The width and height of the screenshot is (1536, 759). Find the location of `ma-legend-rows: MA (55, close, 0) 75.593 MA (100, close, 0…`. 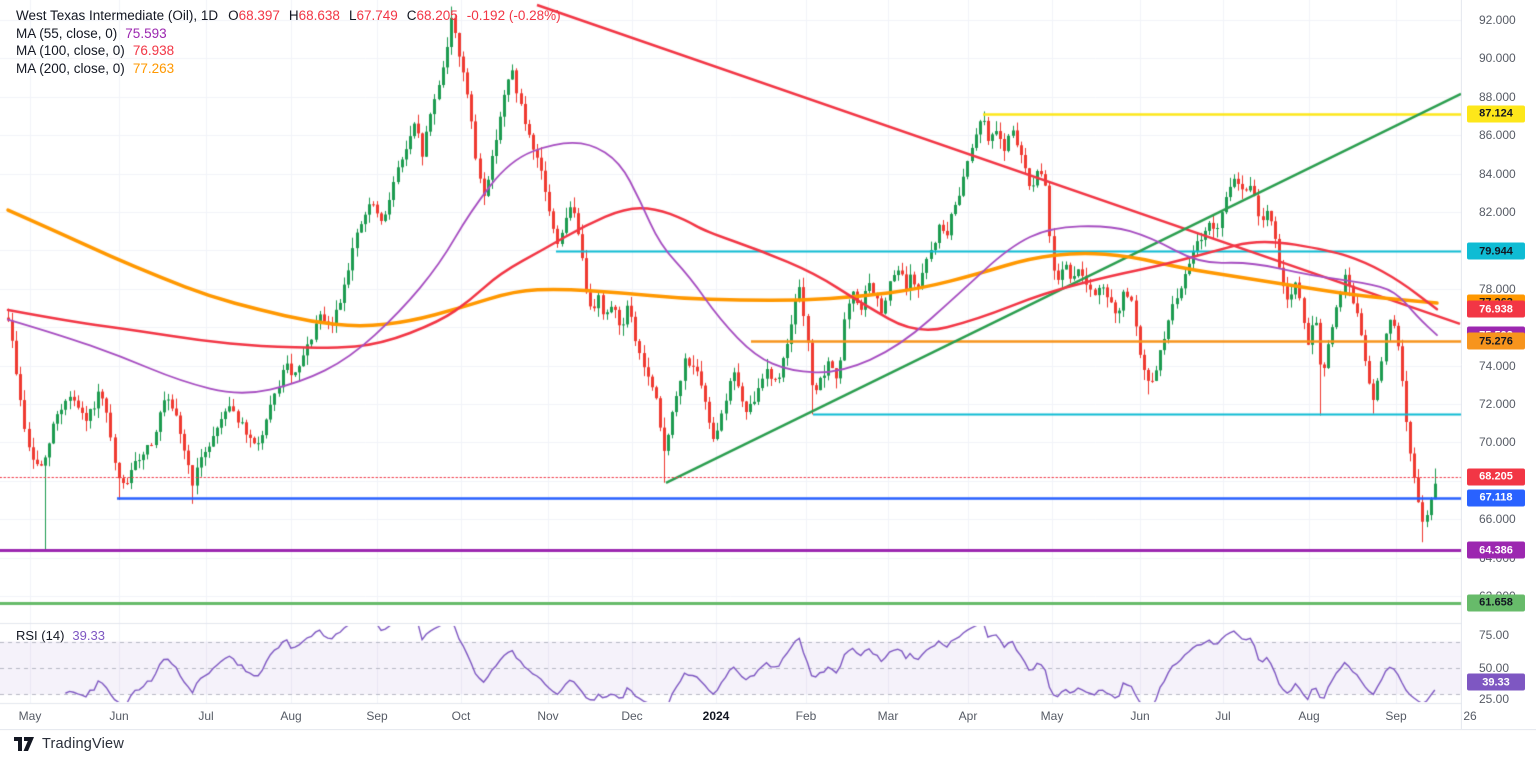

ma-legend-rows: MA (55, close, 0) 75.593 MA (100, close, 0… is located at coordinates (288, 51).